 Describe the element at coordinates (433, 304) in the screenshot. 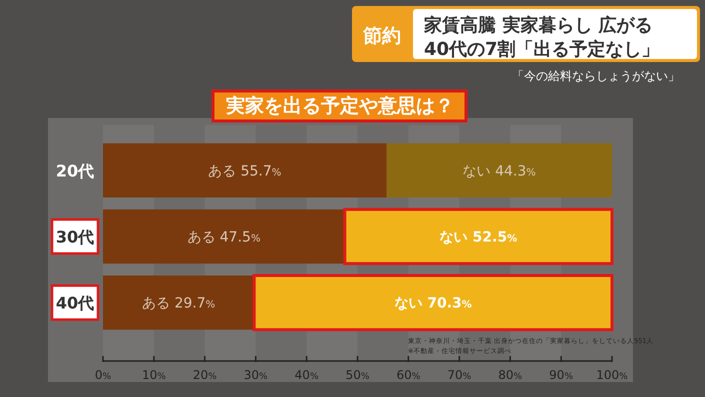

I see `data-label: ない 70.3%` at that location.